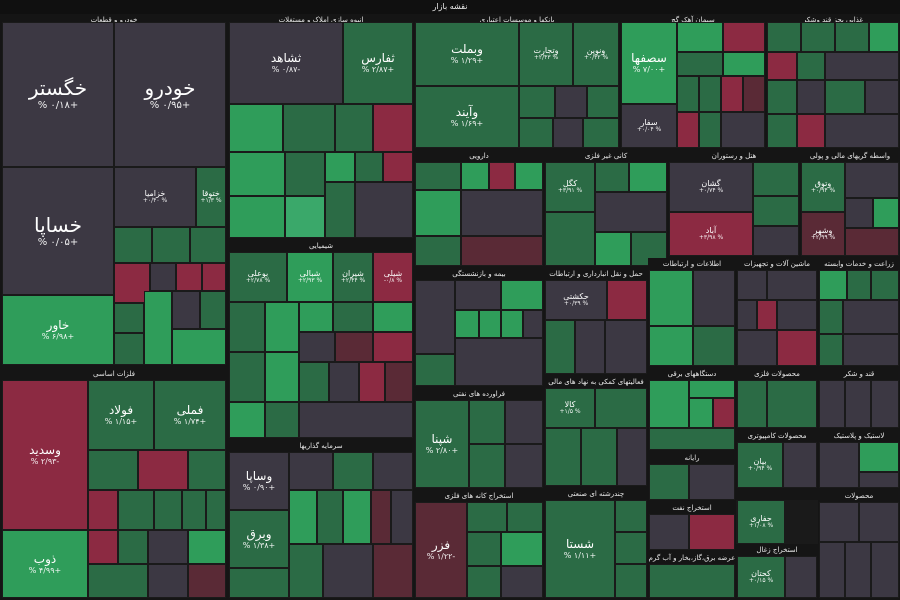 This screenshot has width=900, height=600. What do you see at coordinates (58, 330) in the screenshot?
I see `tile-khavar: خاور% ۶/۹۸+` at bounding box center [58, 330].